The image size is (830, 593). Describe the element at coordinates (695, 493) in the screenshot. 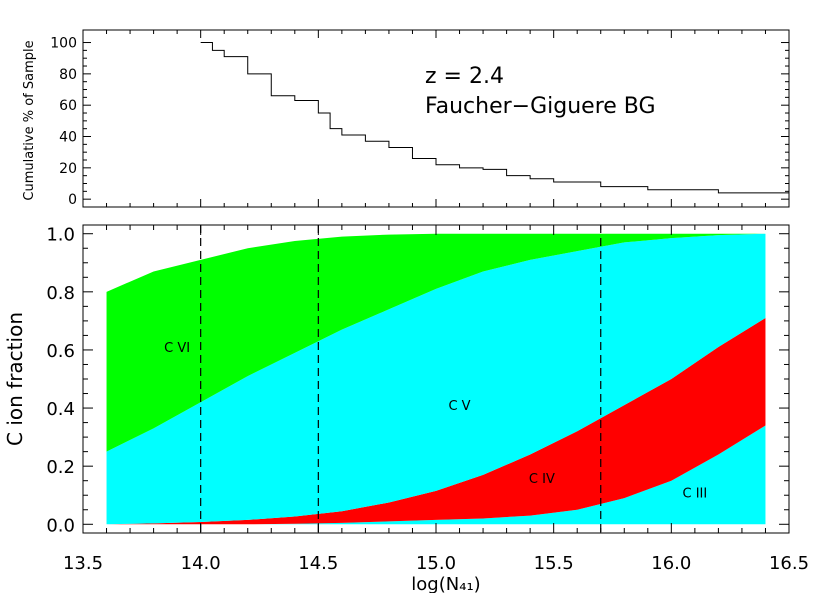

I see `ion-series-label: C III` at that location.